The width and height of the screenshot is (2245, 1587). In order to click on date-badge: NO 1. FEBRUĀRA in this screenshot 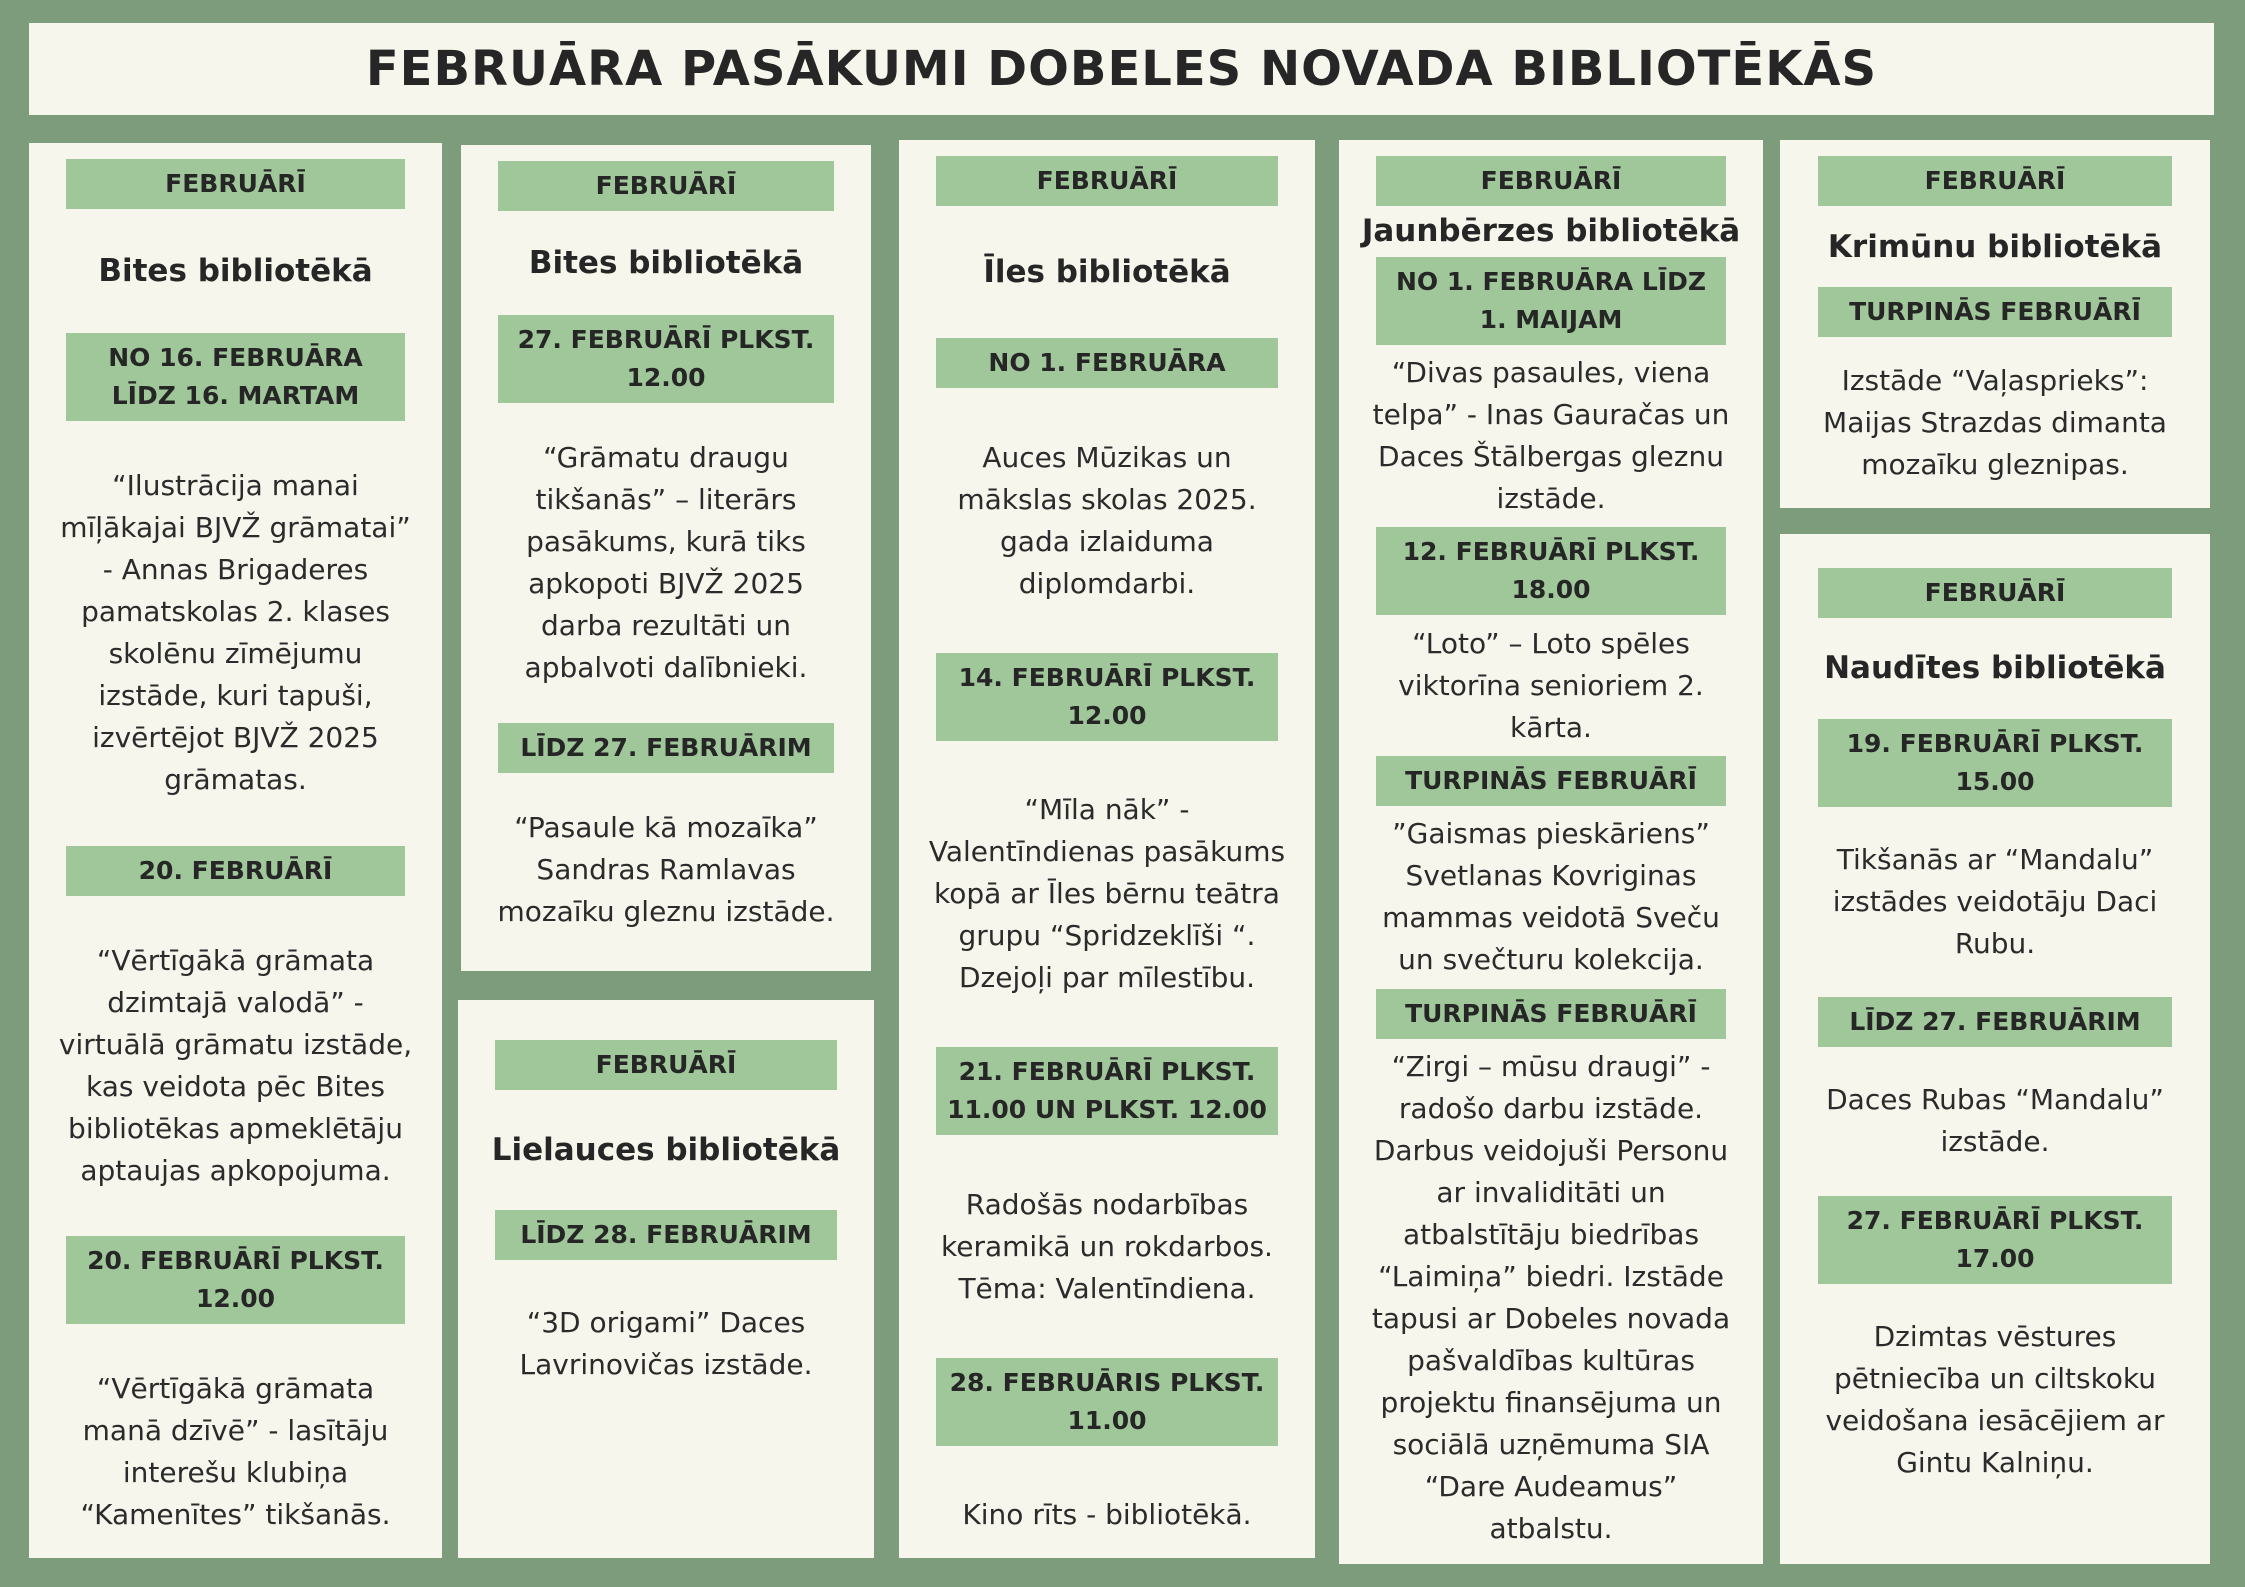, I will do `click(1107, 363)`.